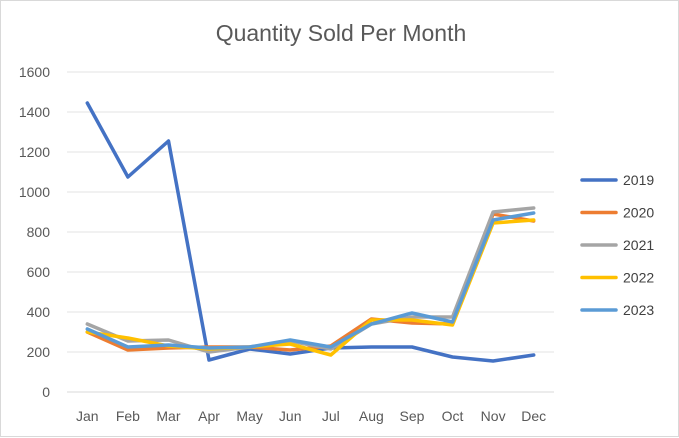  Describe the element at coordinates (371, 416) in the screenshot. I see `x-tick-label: Aug` at that location.